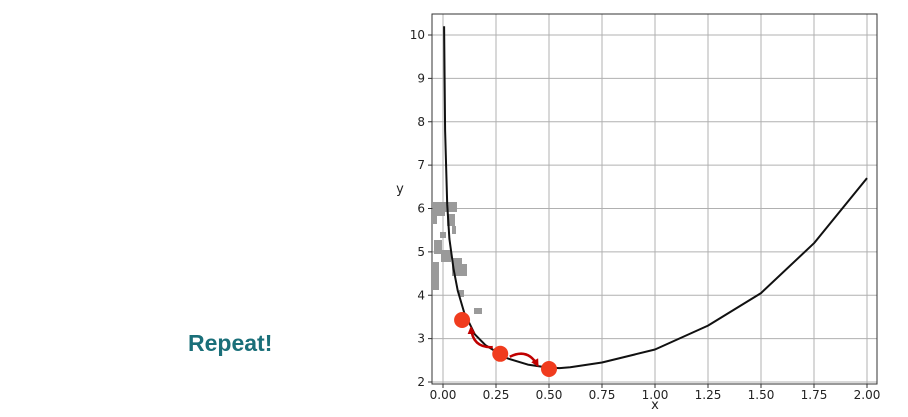 This screenshot has width=908, height=417. Describe the element at coordinates (867, 395) in the screenshot. I see `x-tick-label-8: 2.00` at that location.